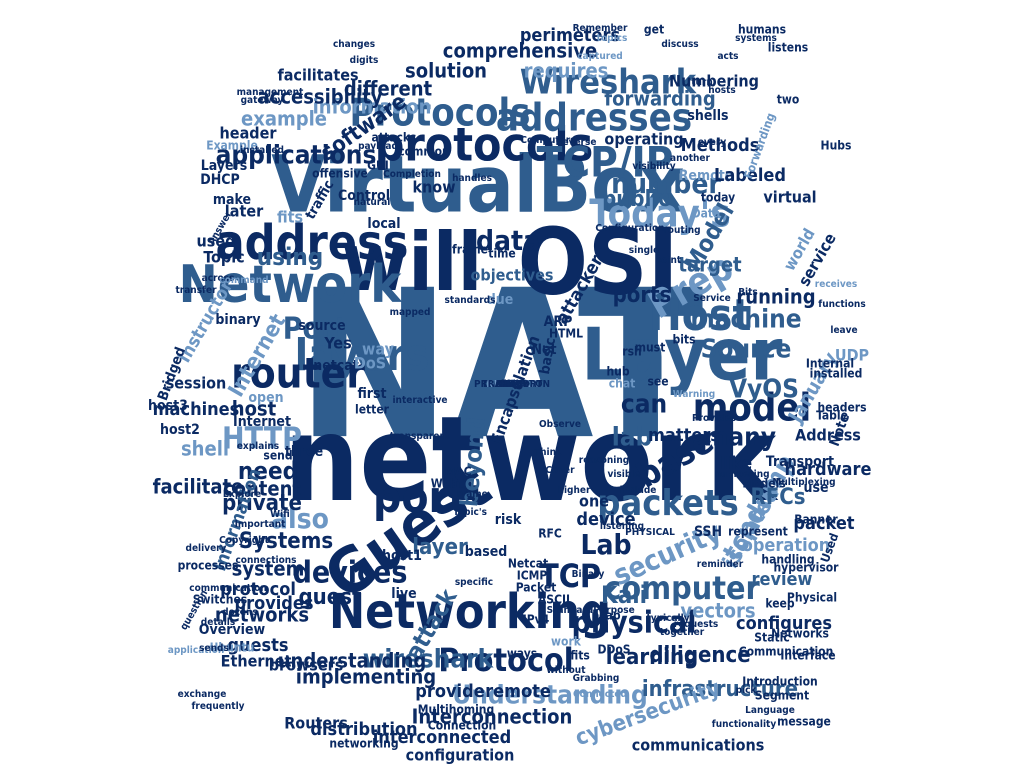 This screenshot has width=1024, height=768. What do you see at coordinates (316, 723) in the screenshot?
I see `cloud-word: Routers` at bounding box center [316, 723].